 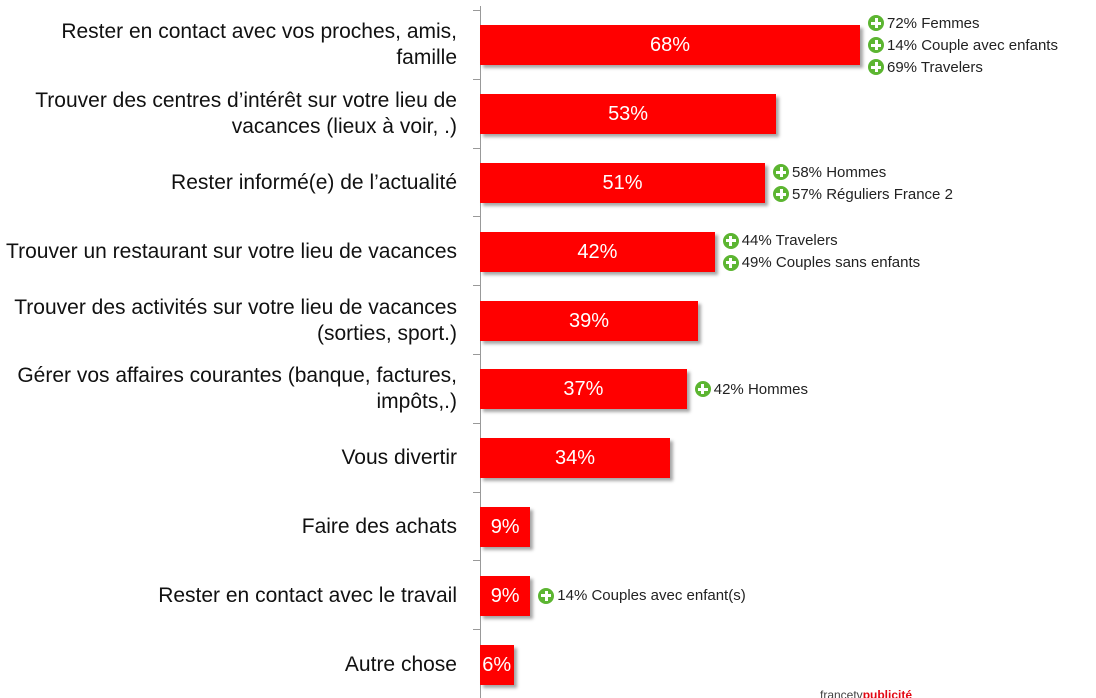 What do you see at coordinates (307, 595) in the screenshot?
I see `category-label: Rester en contact avec le travail` at bounding box center [307, 595].